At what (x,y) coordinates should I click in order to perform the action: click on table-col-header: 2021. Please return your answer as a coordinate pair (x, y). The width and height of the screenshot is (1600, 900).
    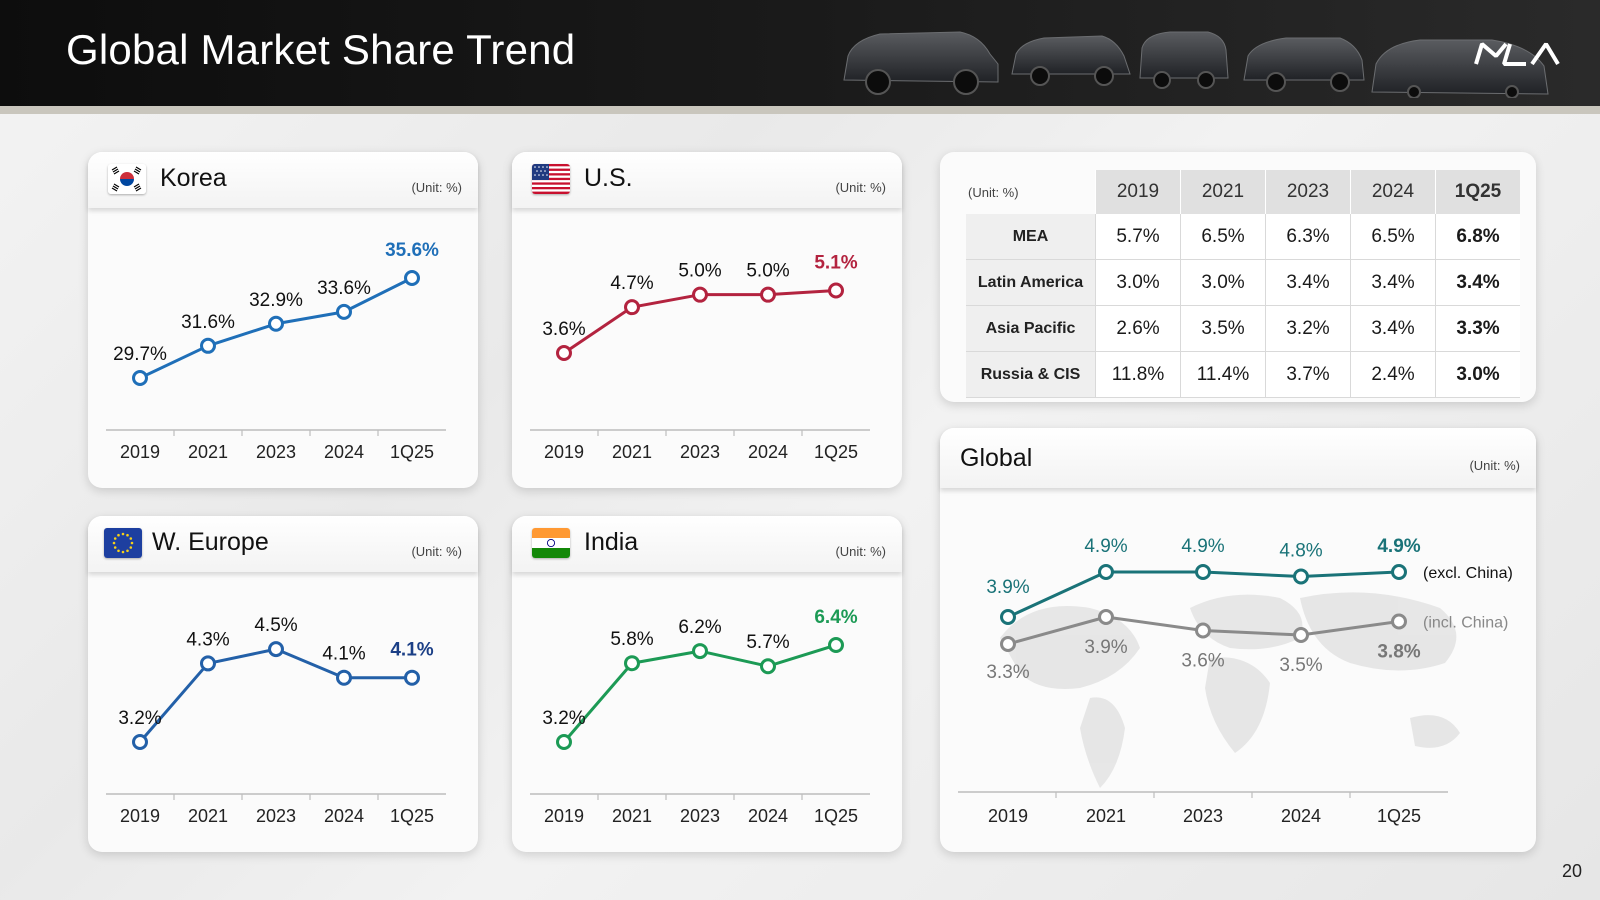
    Looking at the image, I should click on (1223, 192).